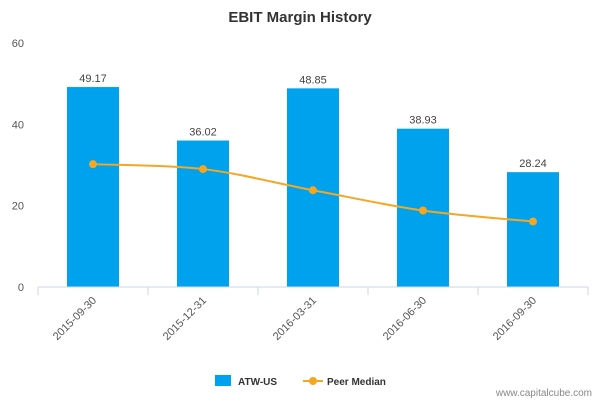  Describe the element at coordinates (75, 319) in the screenshot. I see `x-tick-label: 2015-09-30` at that location.